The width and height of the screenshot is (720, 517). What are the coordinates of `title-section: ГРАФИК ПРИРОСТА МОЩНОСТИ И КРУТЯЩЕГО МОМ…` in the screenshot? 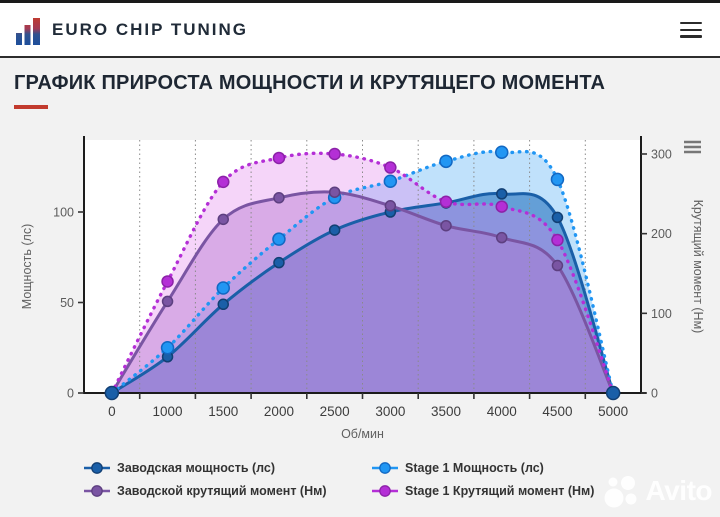 It's located at (360, 83).